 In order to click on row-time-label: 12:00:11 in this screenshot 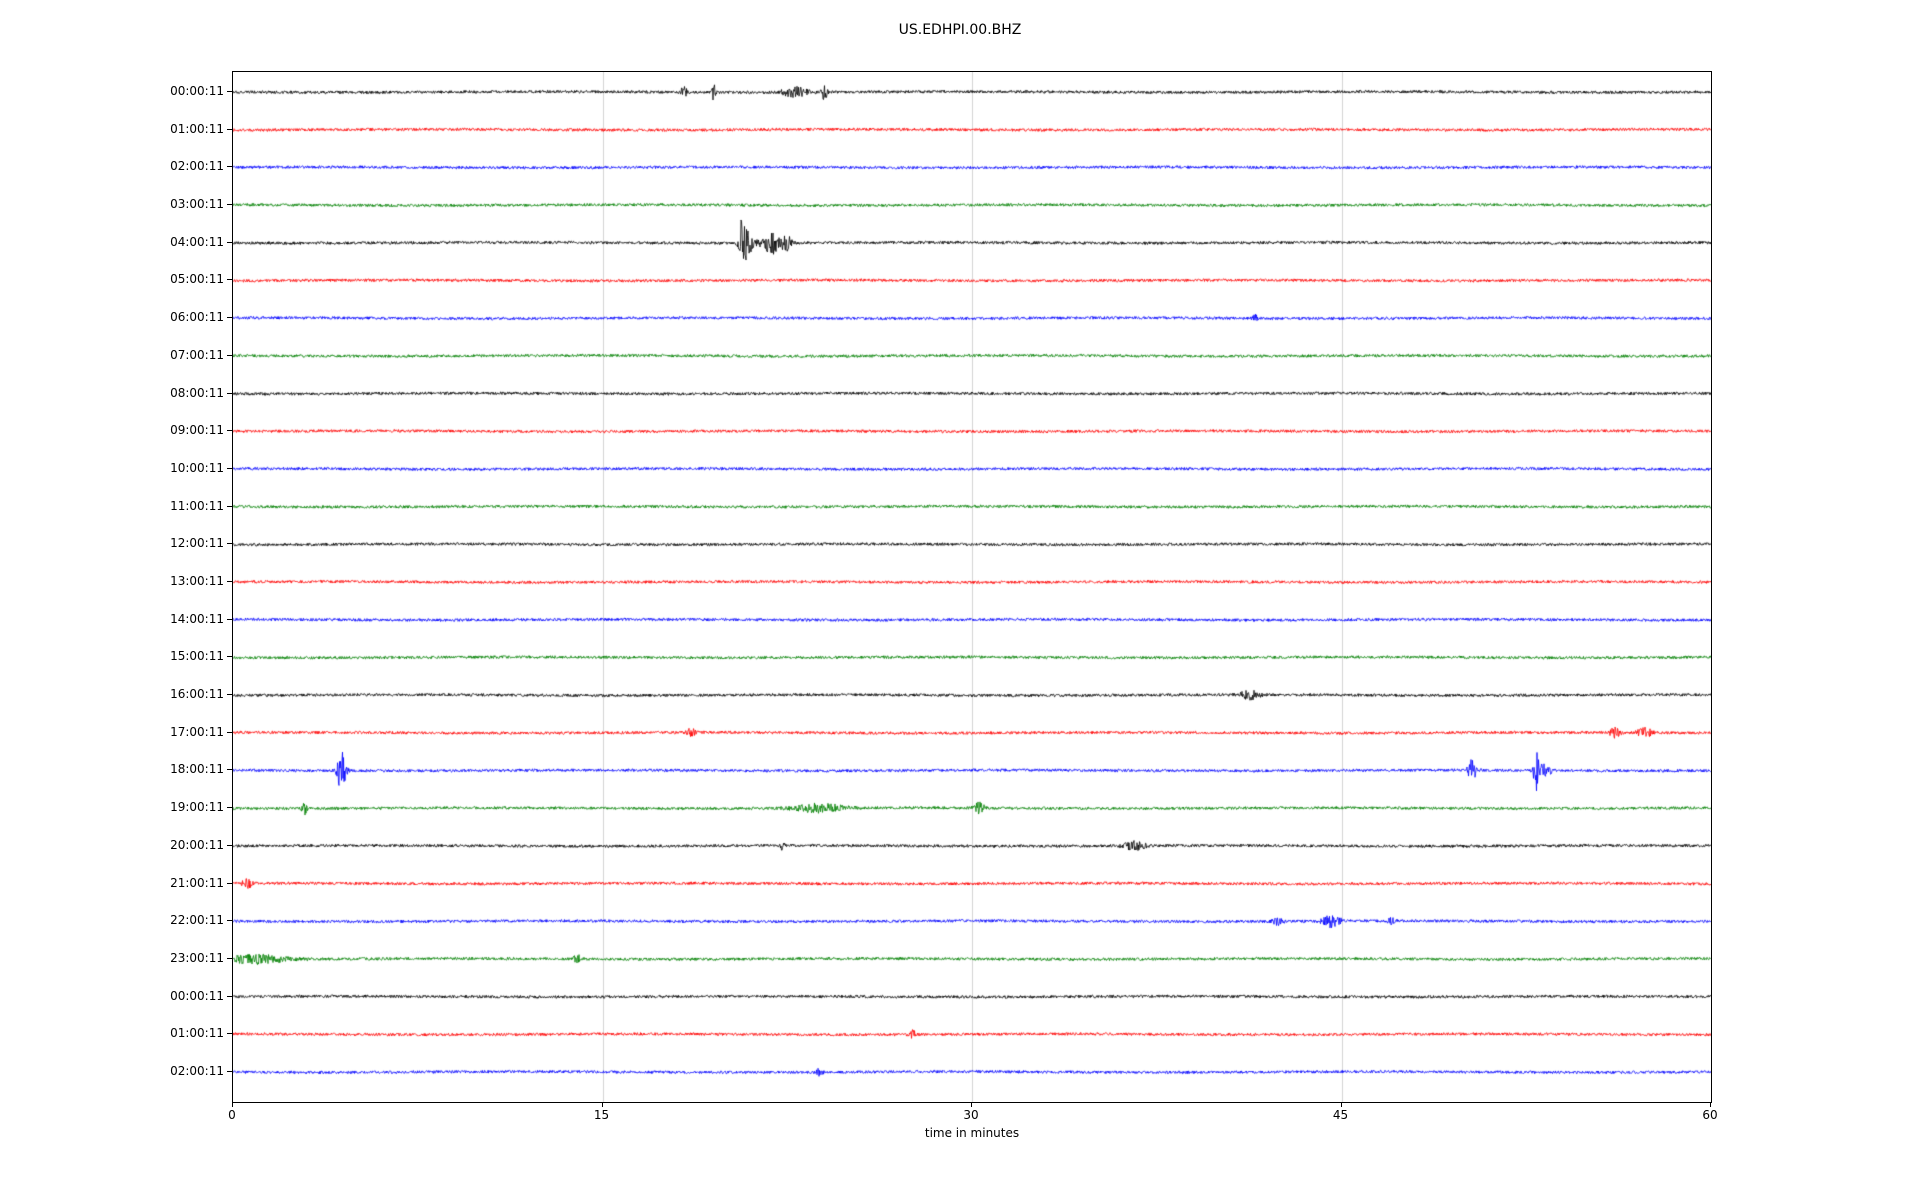, I will do `click(197, 543)`.